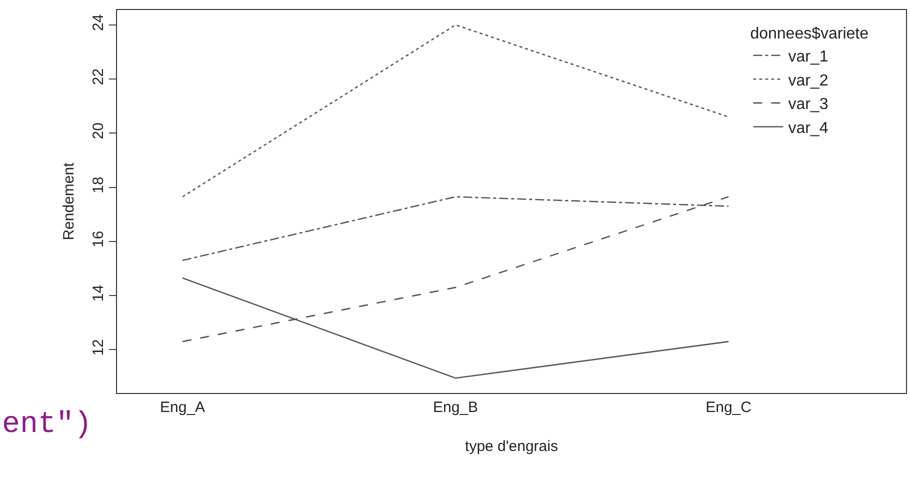  I want to click on legend-title: donnees$variete, so click(809, 33).